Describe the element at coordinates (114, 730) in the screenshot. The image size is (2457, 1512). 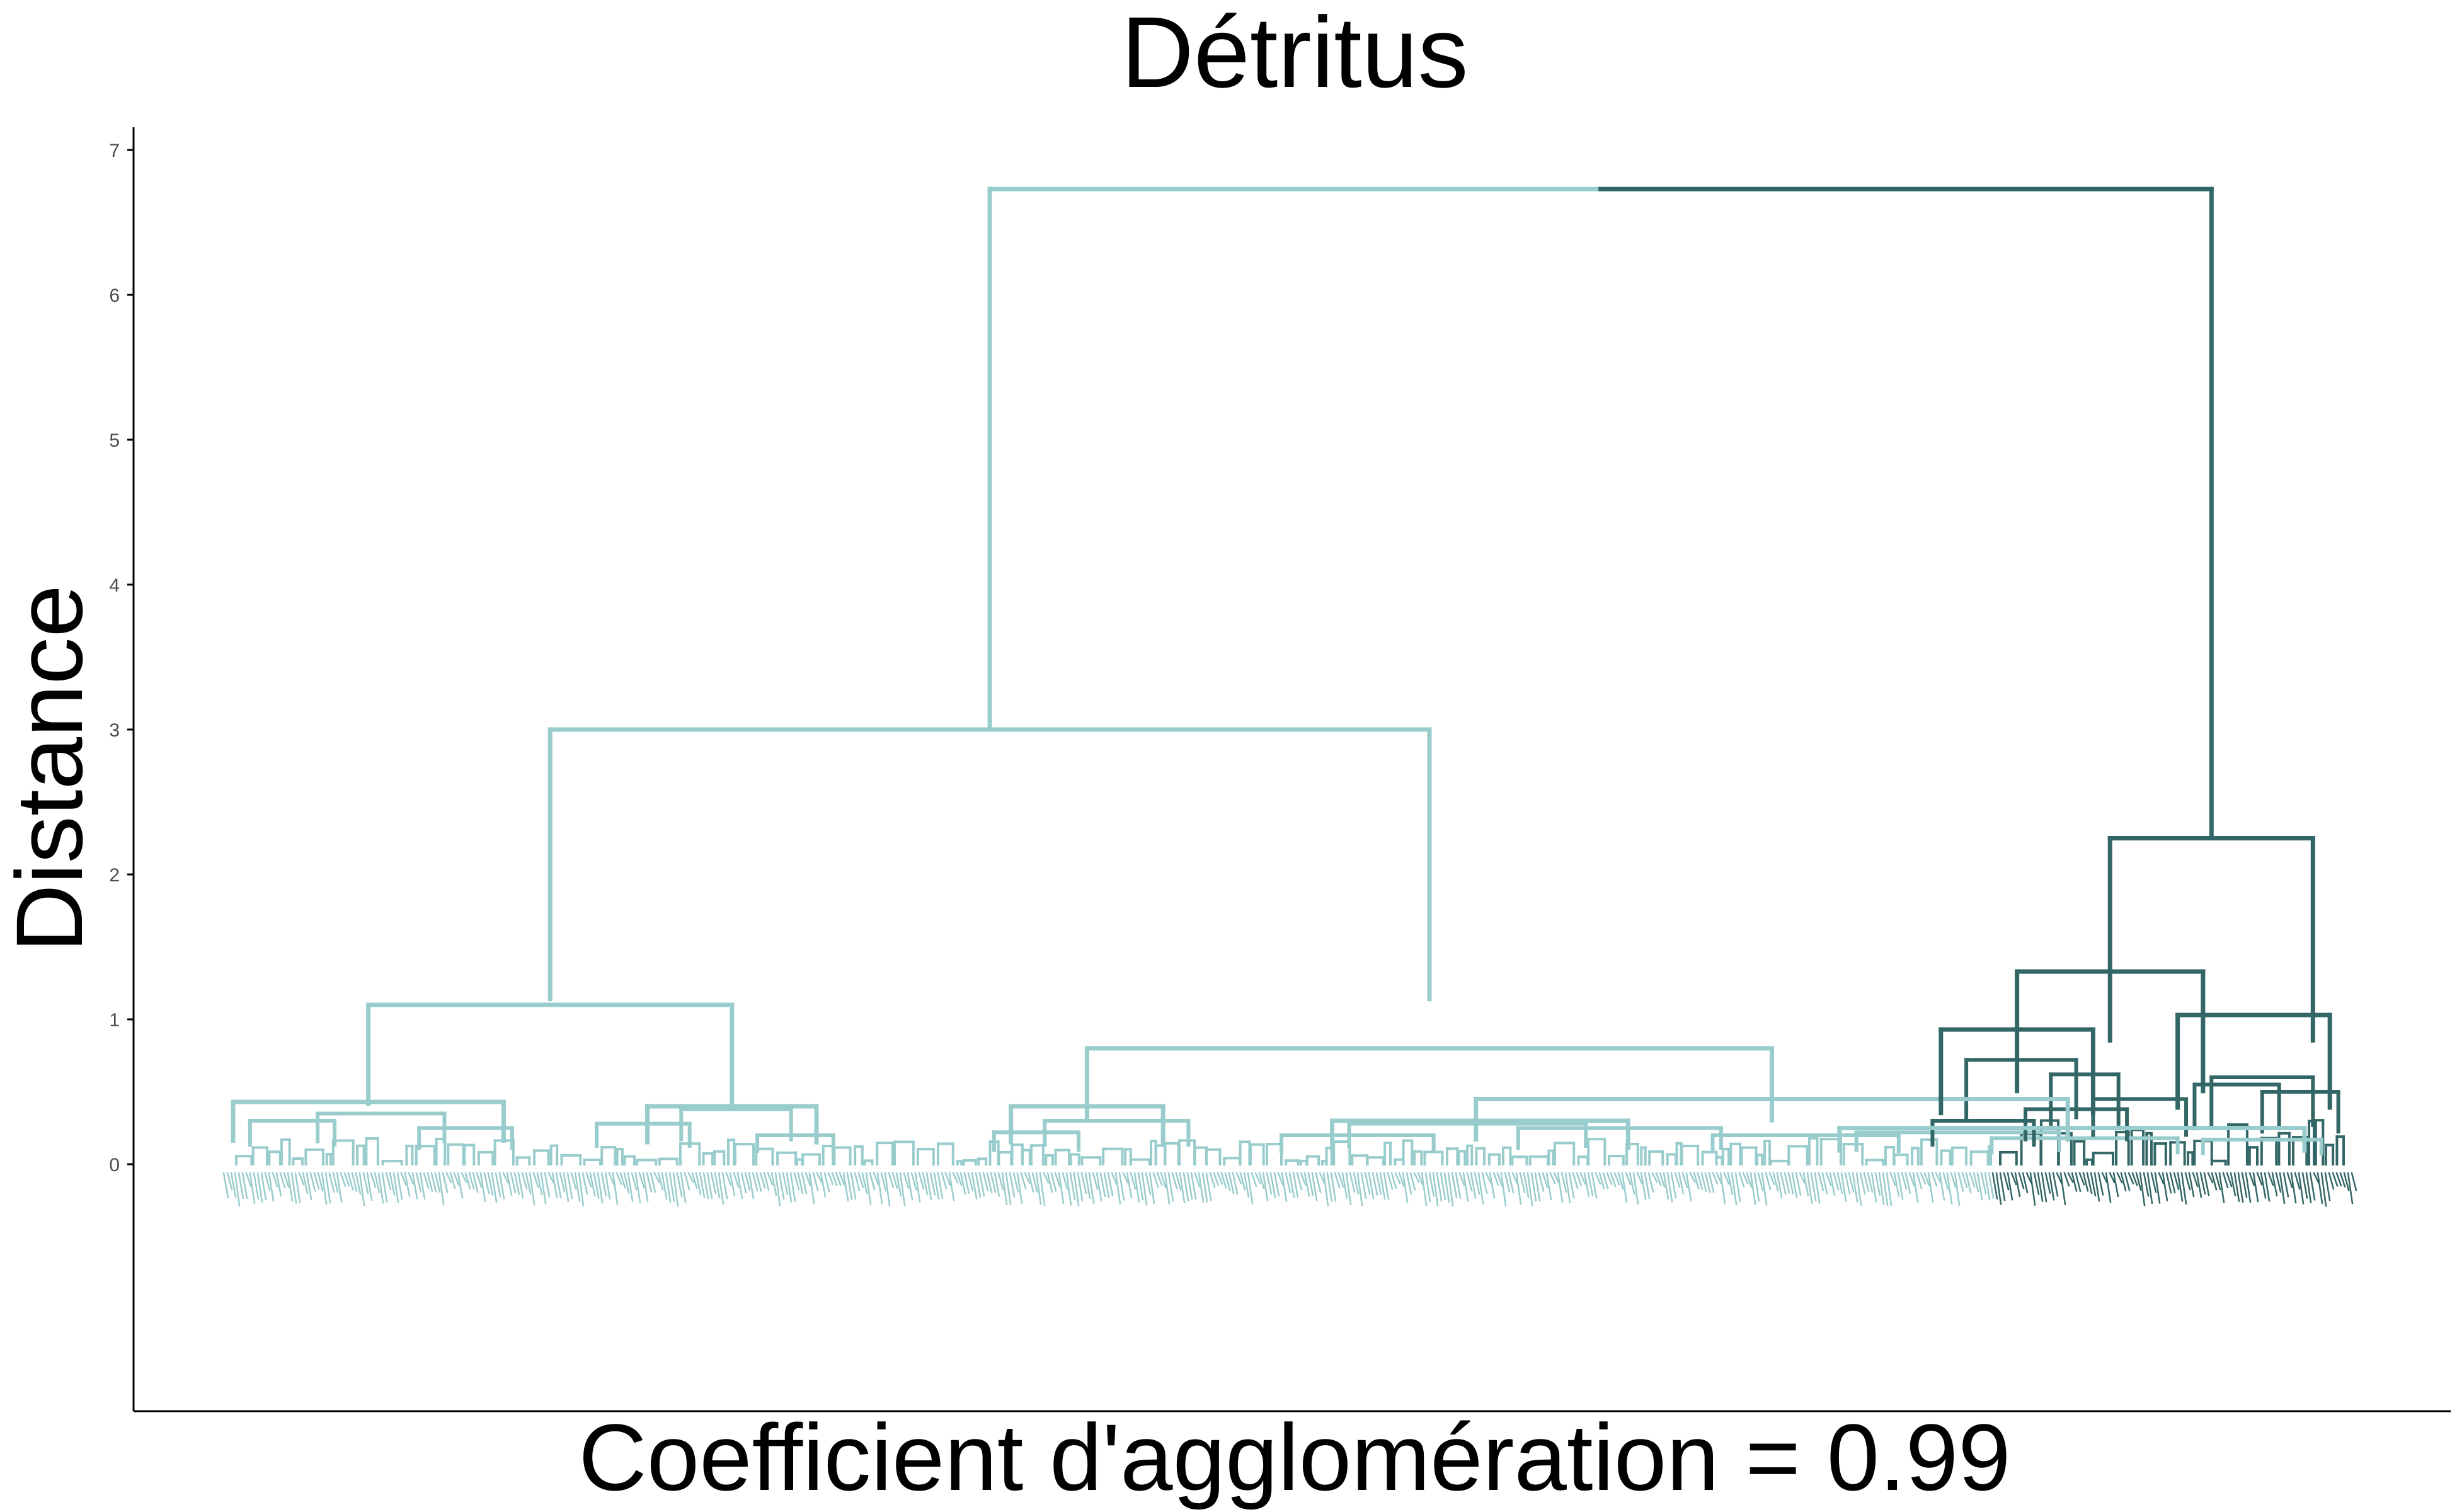
I see `y-tick-label: 3` at that location.